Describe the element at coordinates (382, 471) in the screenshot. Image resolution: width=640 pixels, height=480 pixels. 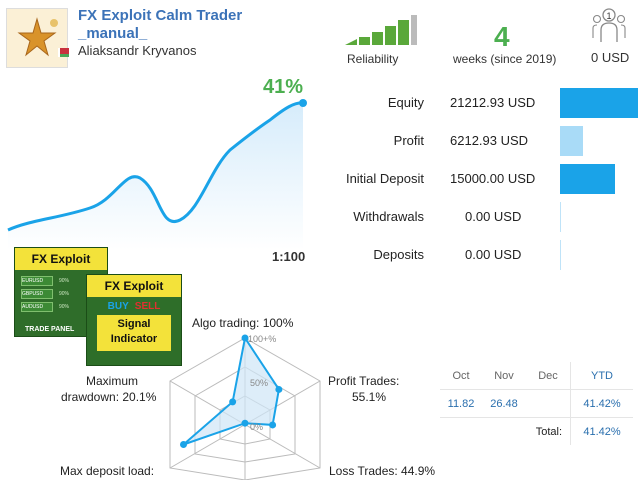
I see `radar-label-loss: Loss Trades: 44.9%` at that location.